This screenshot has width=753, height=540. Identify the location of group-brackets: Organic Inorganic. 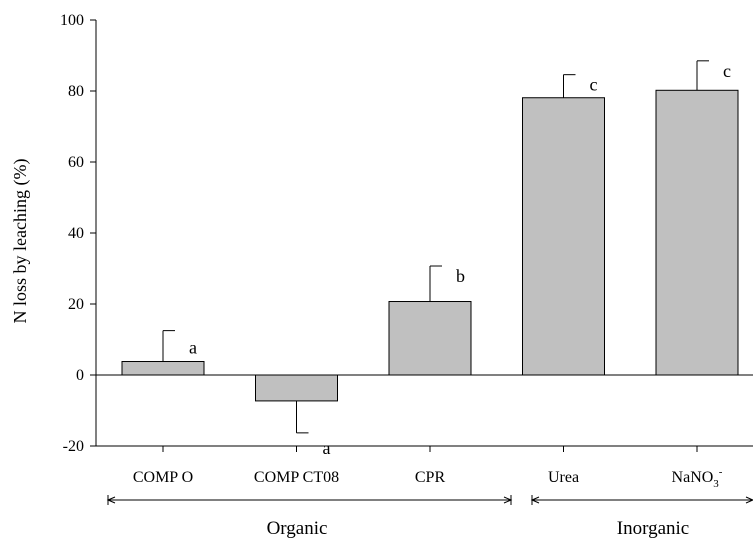
(429, 517).